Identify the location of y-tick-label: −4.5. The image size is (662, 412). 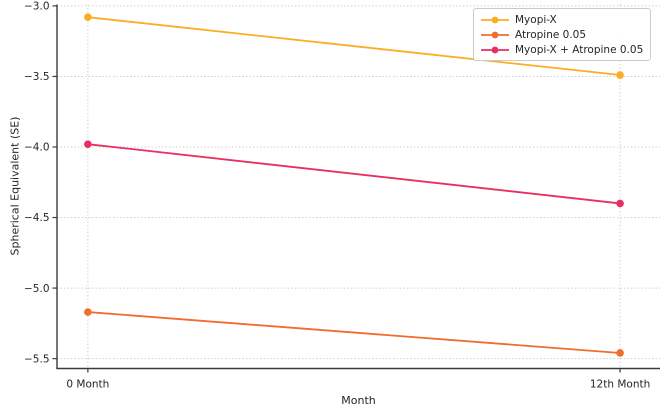
(37, 218).